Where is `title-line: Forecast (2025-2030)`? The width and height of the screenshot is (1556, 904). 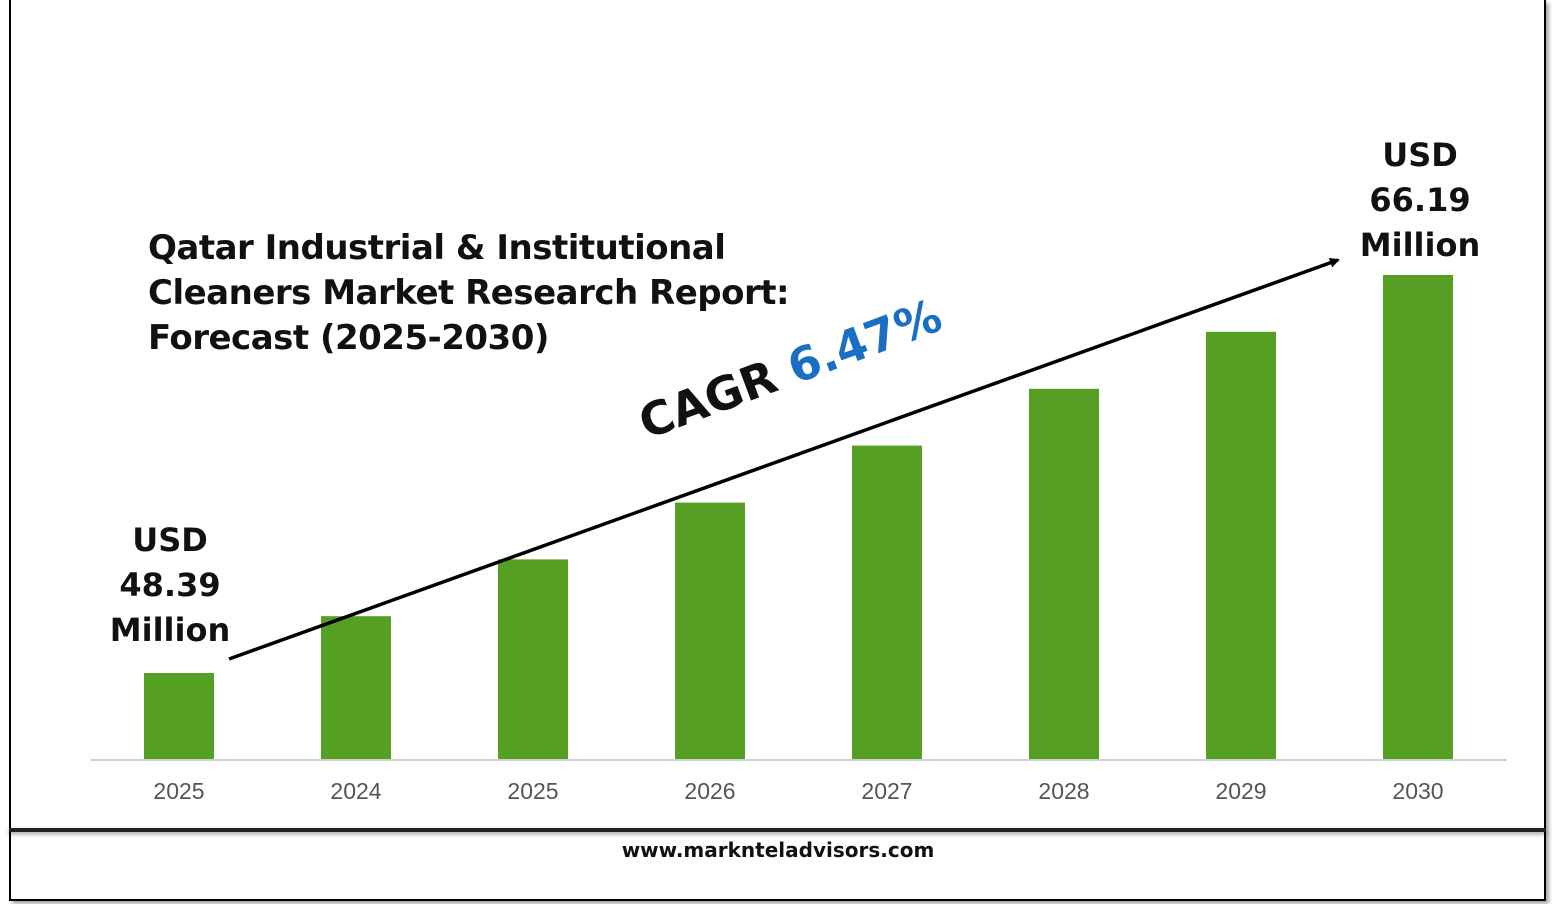
title-line: Forecast (2025-2030) is located at coordinates (348, 338).